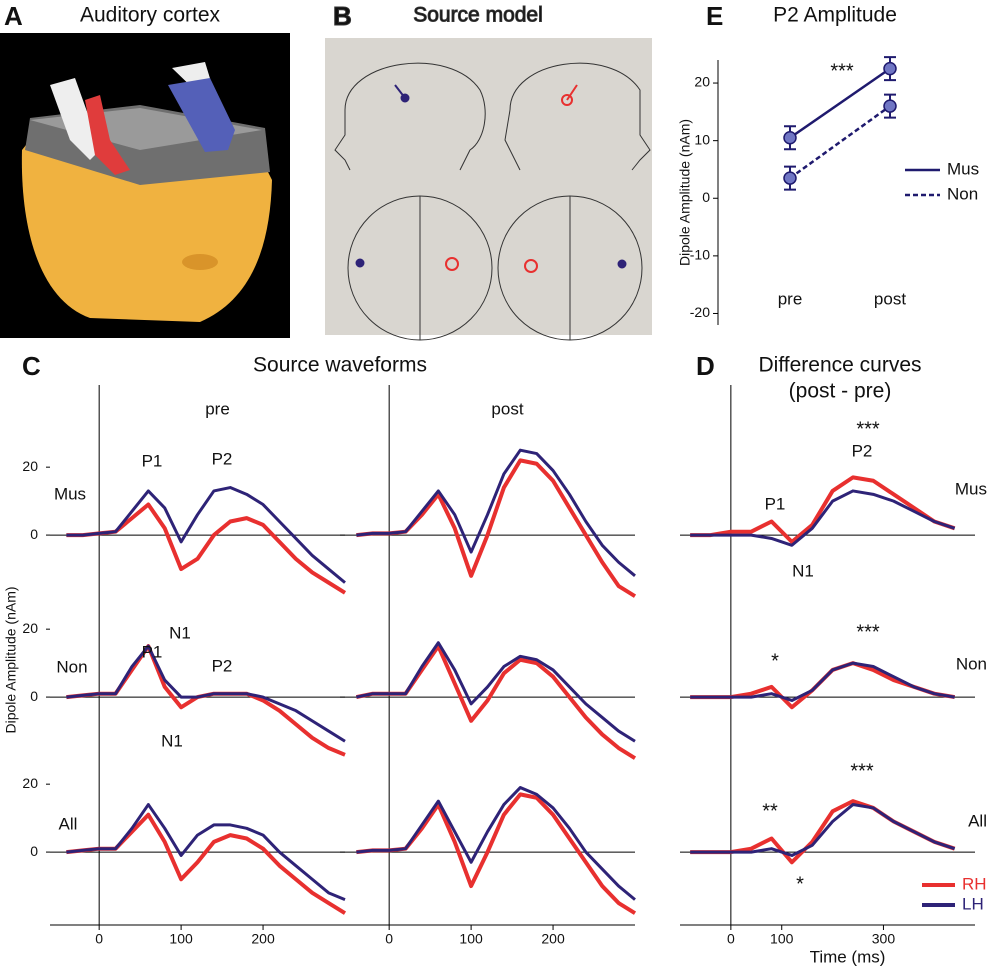  Describe the element at coordinates (839, 365) in the screenshot. I see `panel-title: Difference curves` at that location.